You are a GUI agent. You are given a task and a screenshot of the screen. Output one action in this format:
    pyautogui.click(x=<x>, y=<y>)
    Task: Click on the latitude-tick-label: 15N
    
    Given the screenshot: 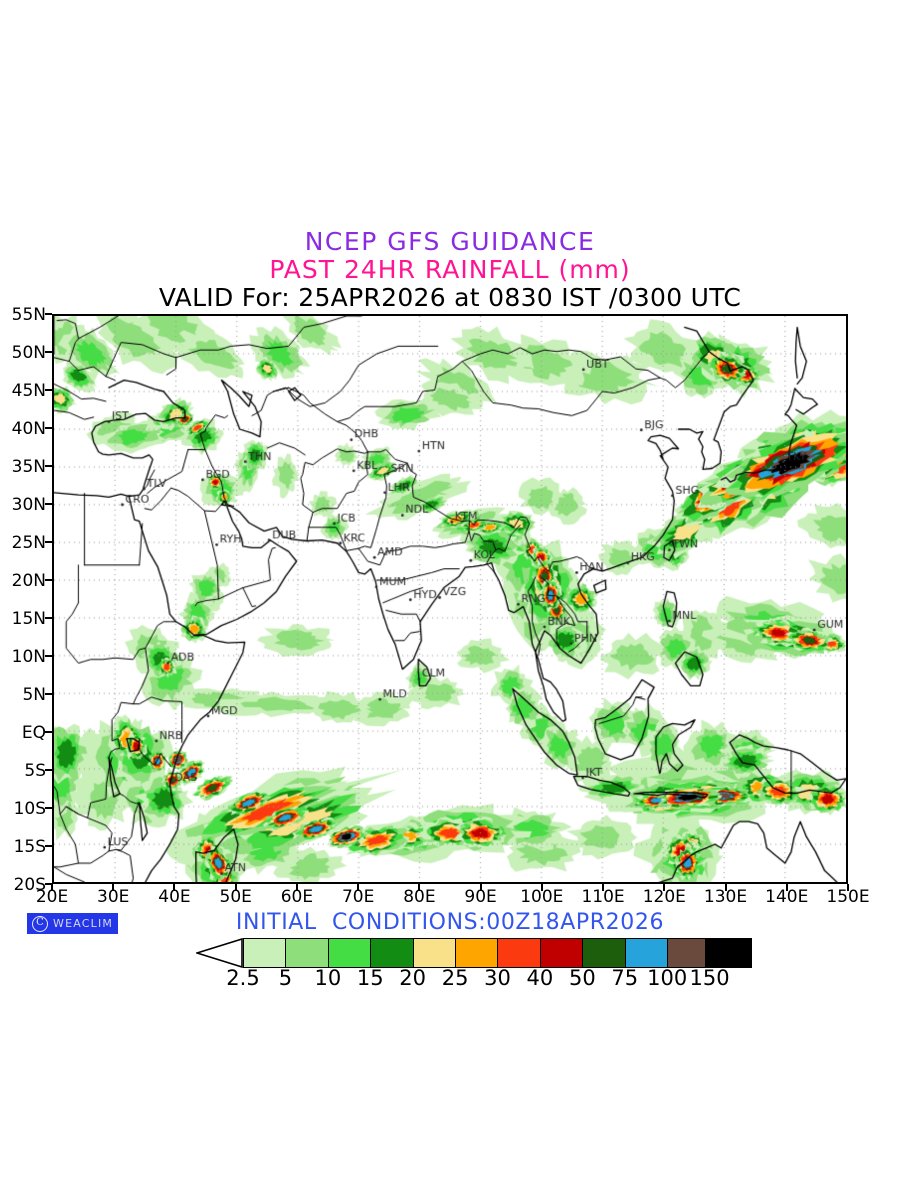 What is the action you would take?
    pyautogui.click(x=28, y=619)
    